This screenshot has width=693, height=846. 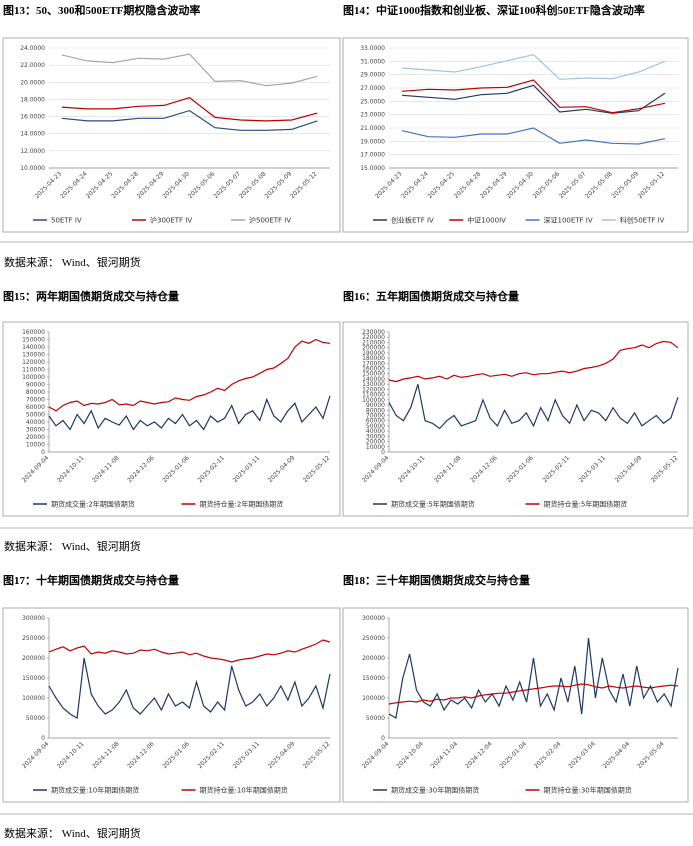 What do you see at coordinates (35, 437) in the screenshot?
I see `y-tick-label: 20000` at bounding box center [35, 437].